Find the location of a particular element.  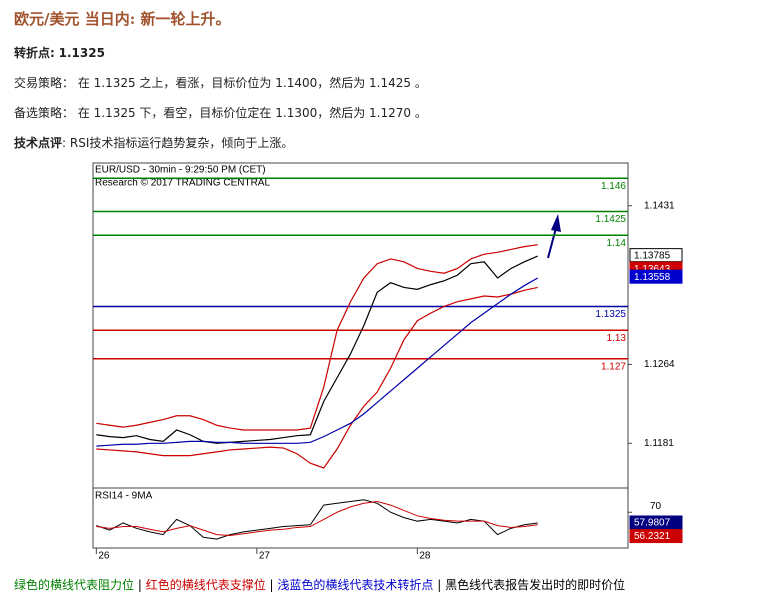

price-tag-label: 1.13643 is located at coordinates (652, 269).